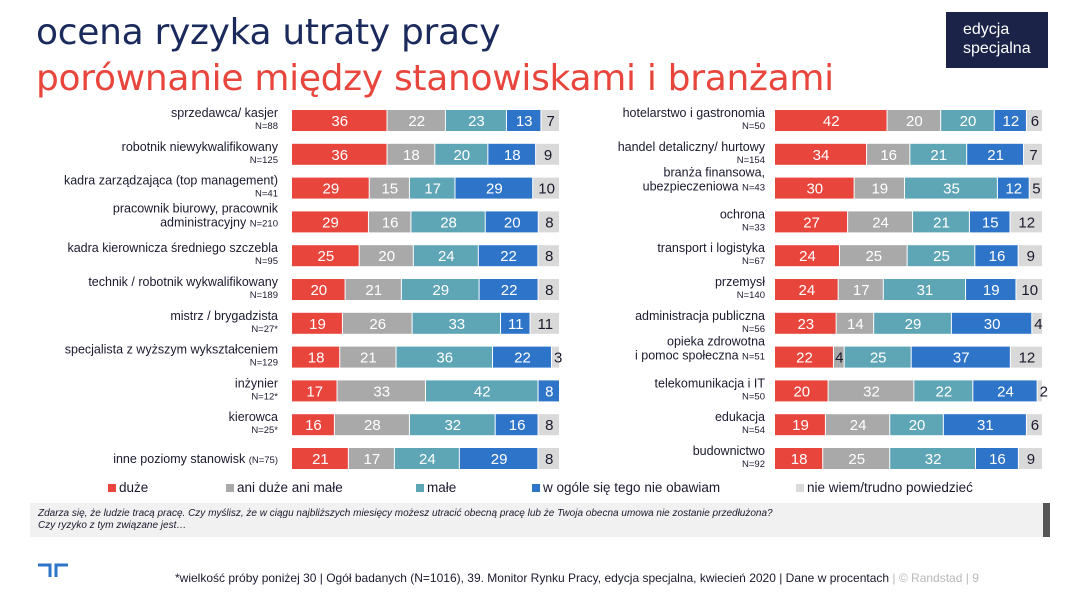  What do you see at coordinates (943, 391) in the screenshot?
I see `data-label-male: 22` at bounding box center [943, 391].